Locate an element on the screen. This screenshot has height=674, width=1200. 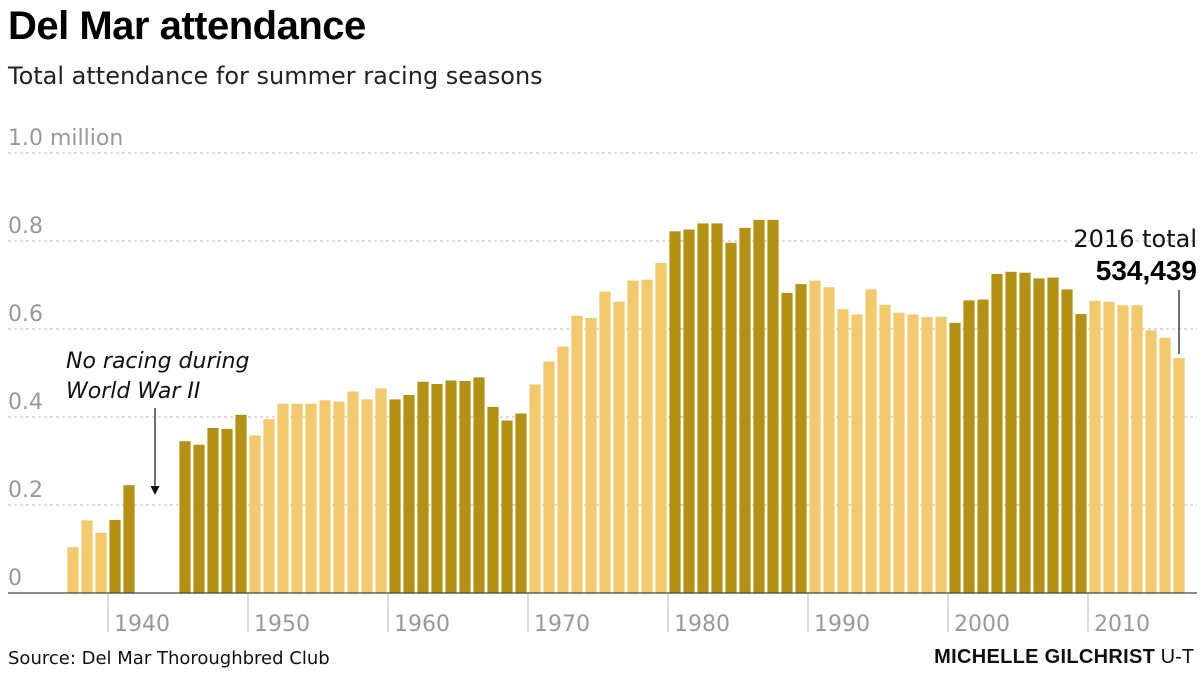
bar-1976 is located at coordinates (619, 447).